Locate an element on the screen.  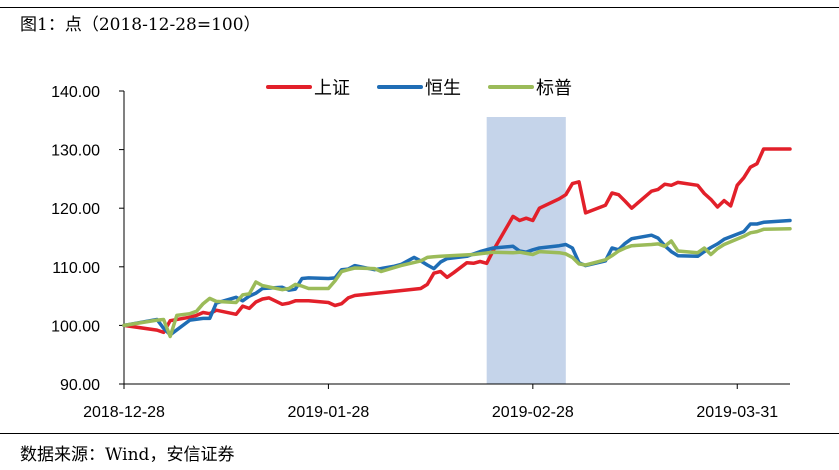
x-tick-label: 2018-12-28 is located at coordinates (124, 412).